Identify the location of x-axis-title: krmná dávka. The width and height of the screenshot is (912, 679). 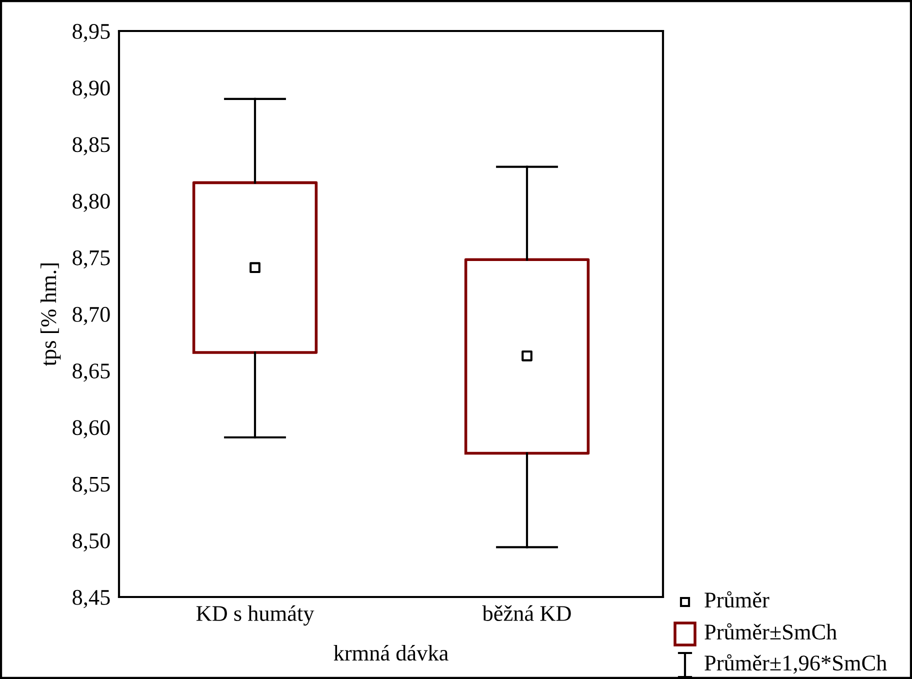
(391, 652).